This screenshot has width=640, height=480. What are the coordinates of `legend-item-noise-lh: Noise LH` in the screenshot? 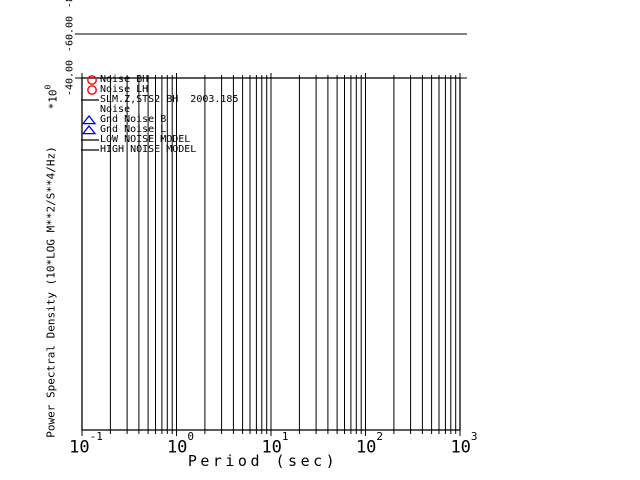 It's located at (114, 90).